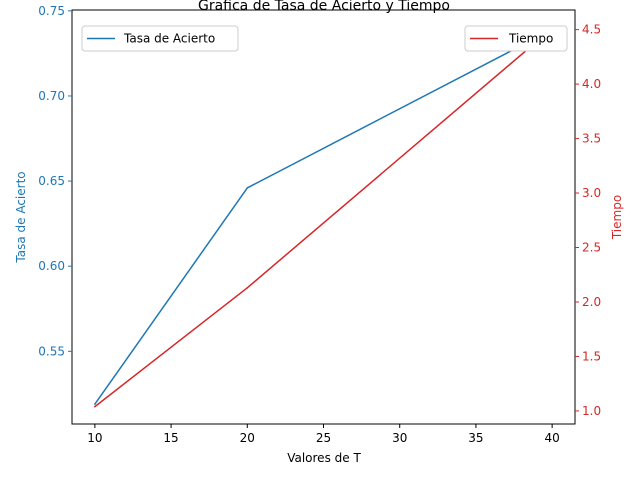  Describe the element at coordinates (94, 438) in the screenshot. I see `x-tick-label-0: 10` at that location.